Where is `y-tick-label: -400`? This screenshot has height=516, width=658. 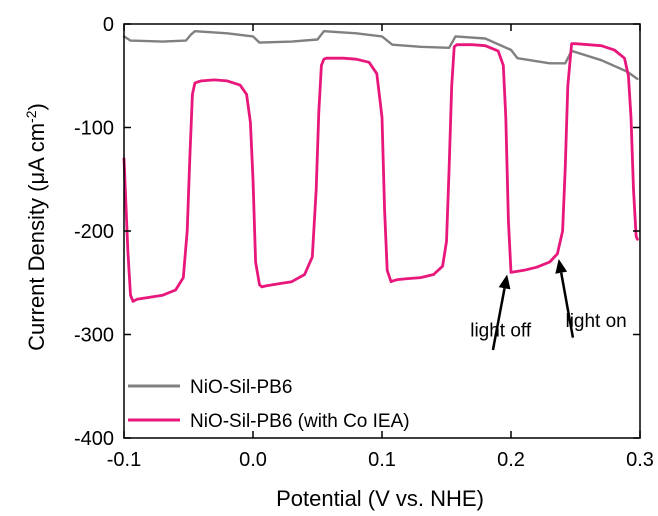
y-tick-label: -400 is located at coordinates (94, 439).